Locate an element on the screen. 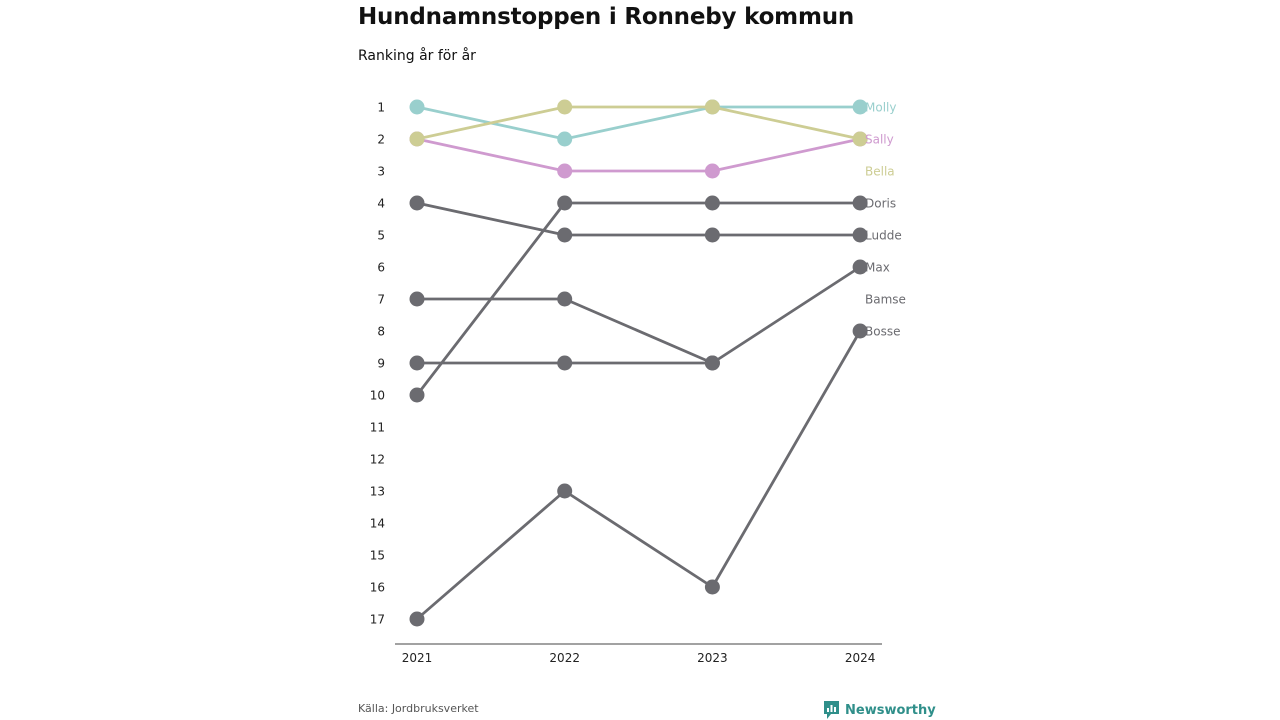 Image resolution: width=1280 pixels, height=720 pixels. y-tick-label: 16 is located at coordinates (377, 588).